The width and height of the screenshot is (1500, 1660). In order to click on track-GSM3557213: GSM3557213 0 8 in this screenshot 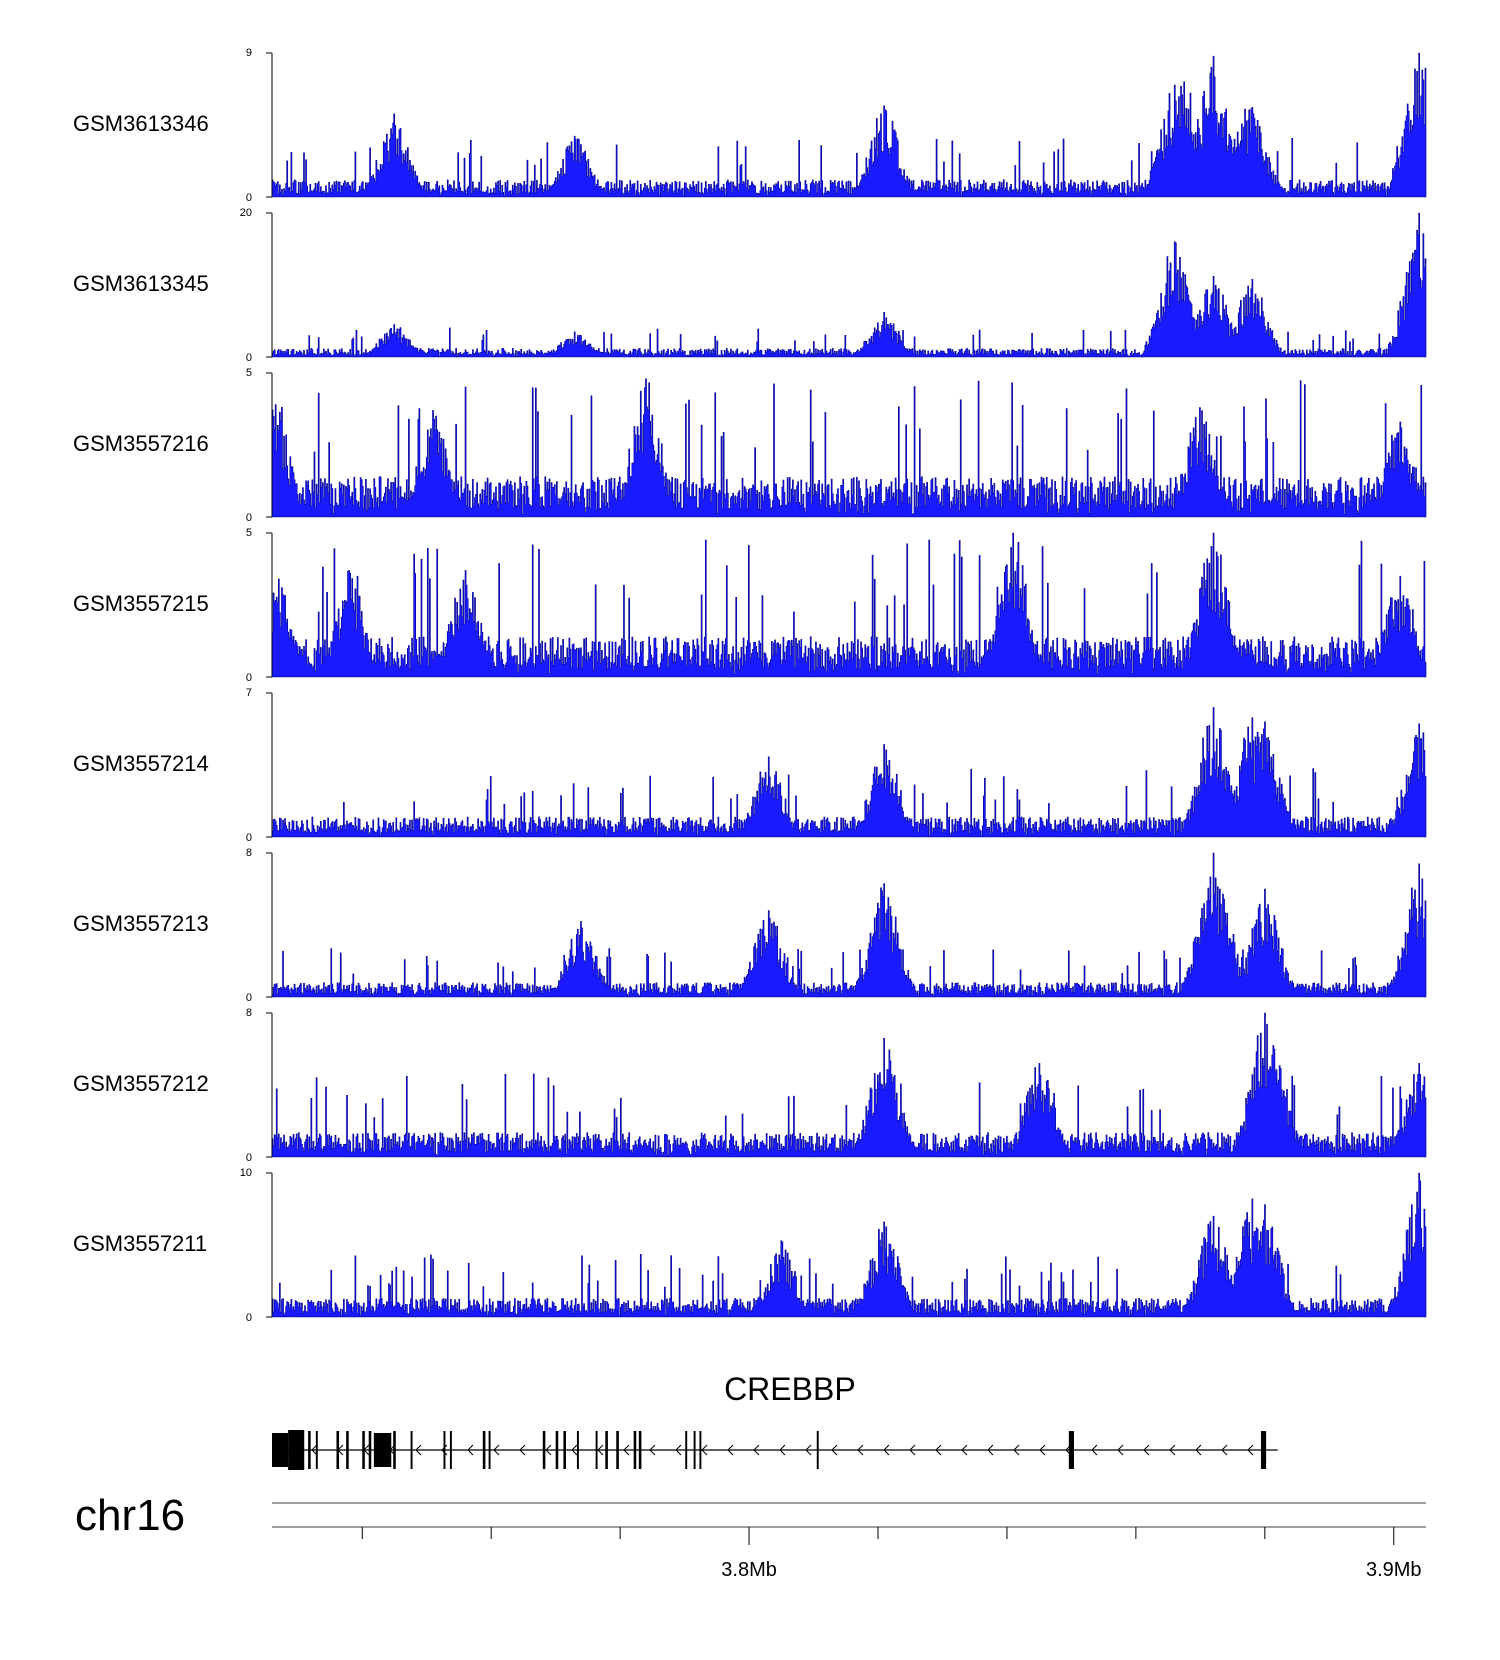, I will do `click(750, 925)`.